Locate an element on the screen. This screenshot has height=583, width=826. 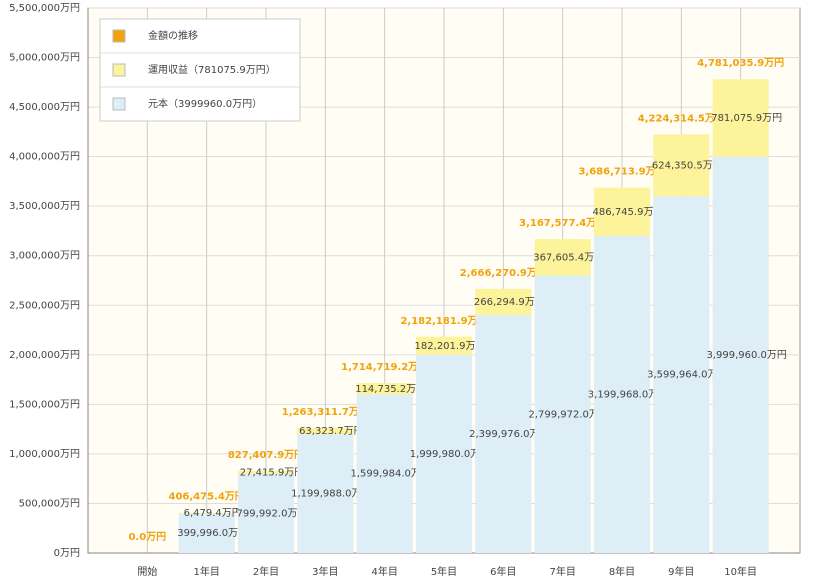
y-tick-label: 1,500,000万円 is located at coordinates (44, 404).